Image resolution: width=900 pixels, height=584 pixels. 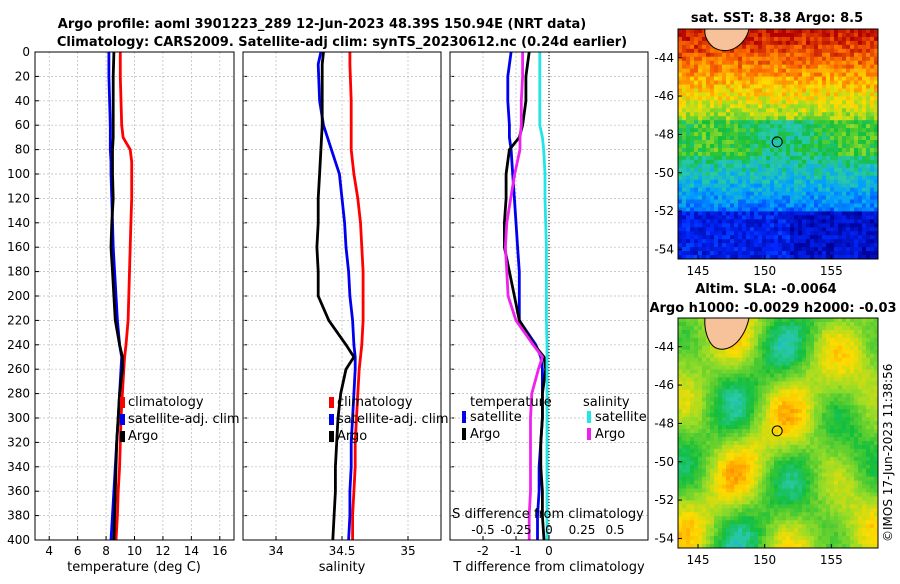 What do you see at coordinates (162, 551) in the screenshot?
I see `x-tick-label: 12` at bounding box center [162, 551].